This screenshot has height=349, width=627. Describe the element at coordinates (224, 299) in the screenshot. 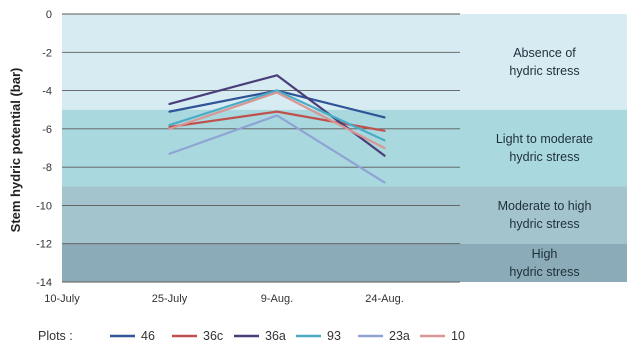

I see `x-tick-labels: 10-July 25-July 9-Aug. 24-Aug.` at that location.